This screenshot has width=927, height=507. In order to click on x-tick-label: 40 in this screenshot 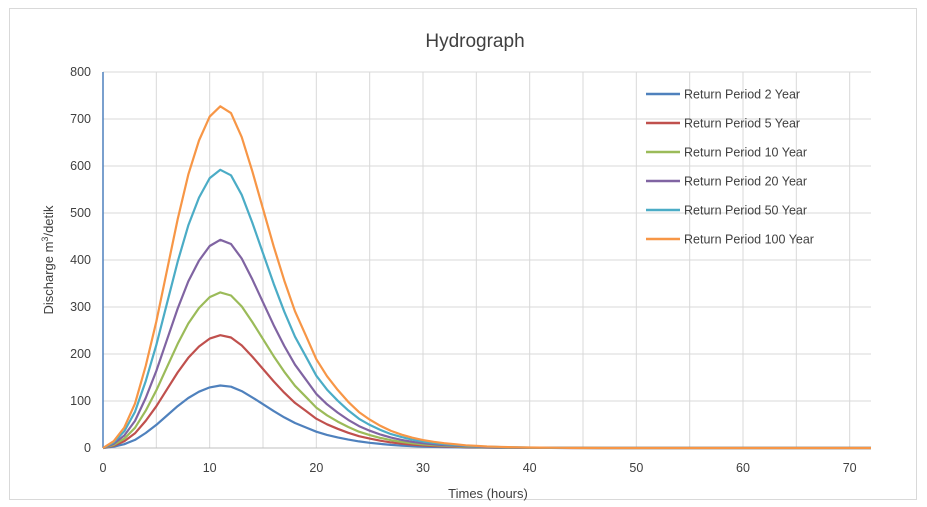, I will do `click(530, 468)`.